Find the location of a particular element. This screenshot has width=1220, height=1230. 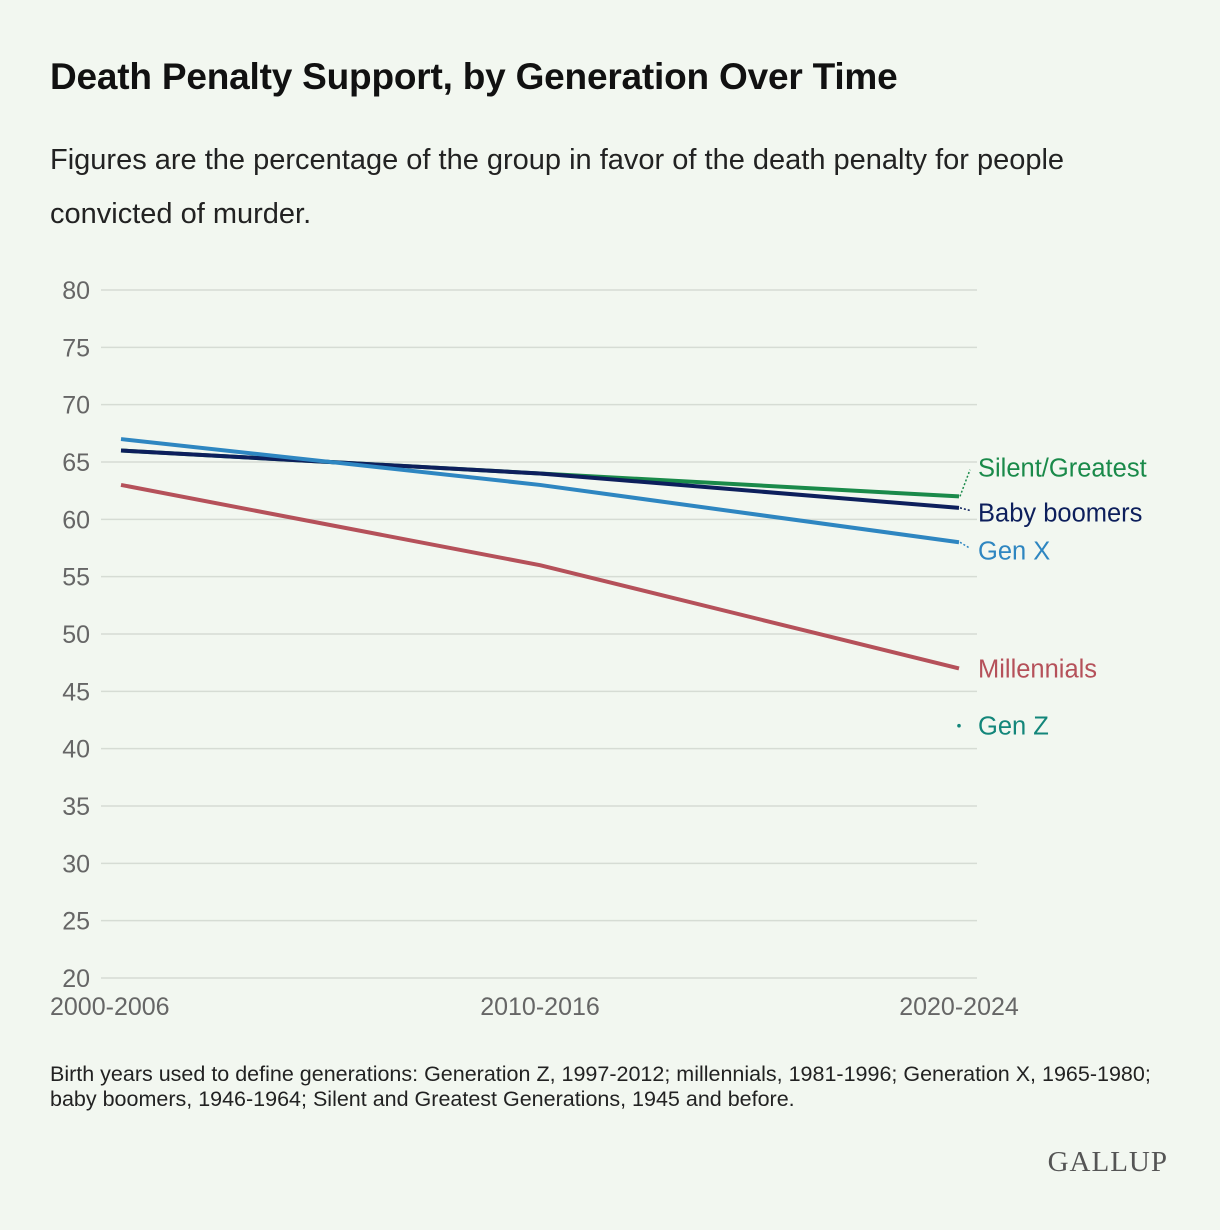

y-axis-ticks: 20 25 30 35 40 45 50 55 60 65 70 75 80 is located at coordinates (76, 635).